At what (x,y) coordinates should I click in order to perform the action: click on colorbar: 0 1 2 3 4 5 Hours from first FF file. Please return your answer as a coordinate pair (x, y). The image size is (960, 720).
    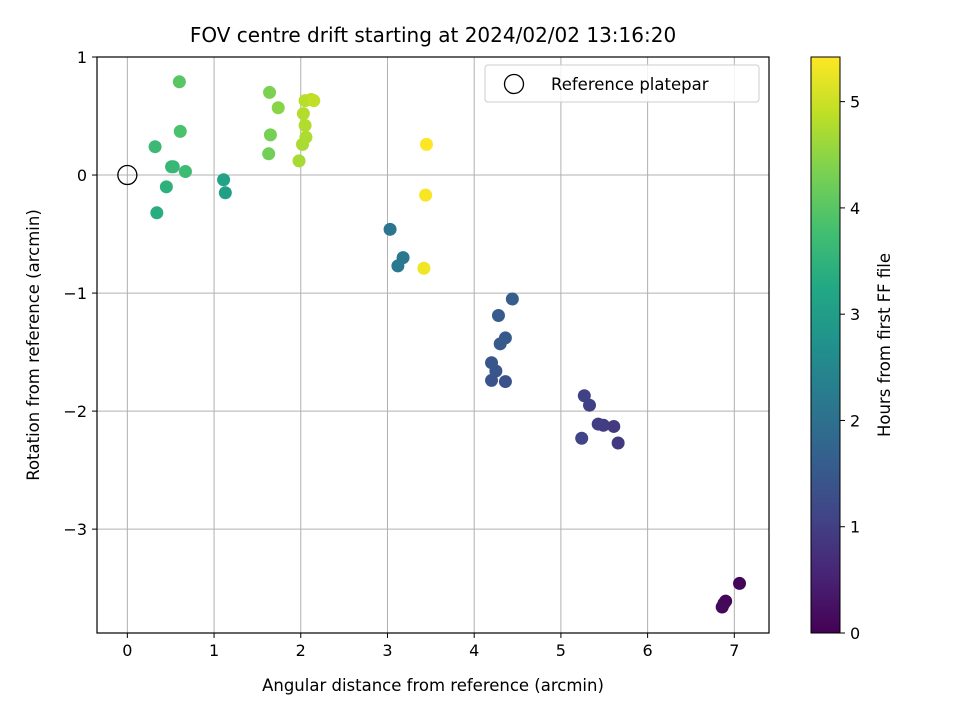
    Looking at the image, I should click on (852, 349).